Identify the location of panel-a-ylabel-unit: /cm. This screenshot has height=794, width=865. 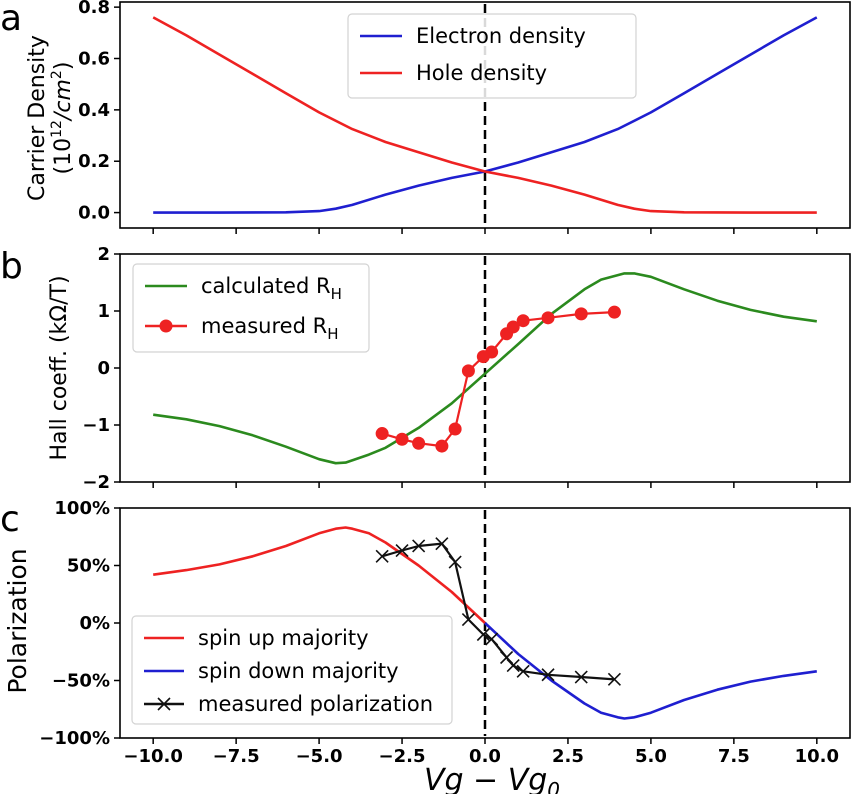
(63, 100).